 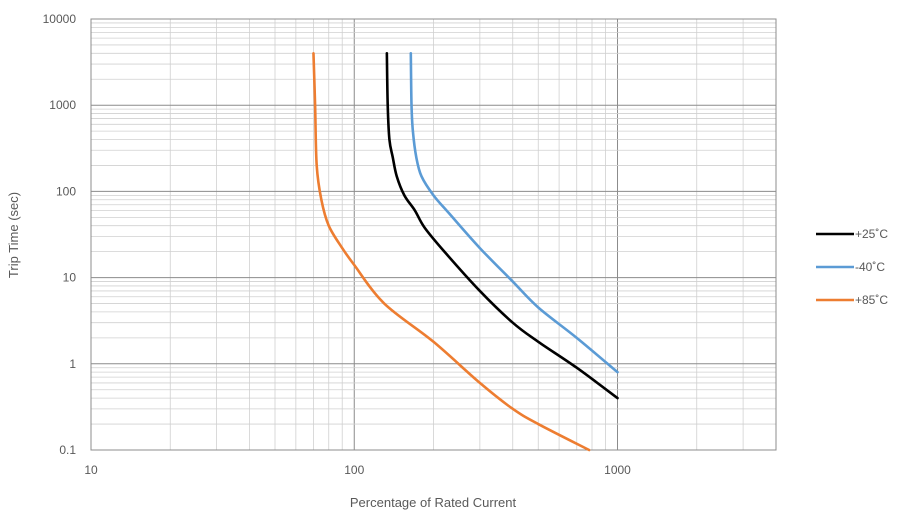 I want to click on y-axis-title: Trip Time (sec), so click(x=13, y=235).